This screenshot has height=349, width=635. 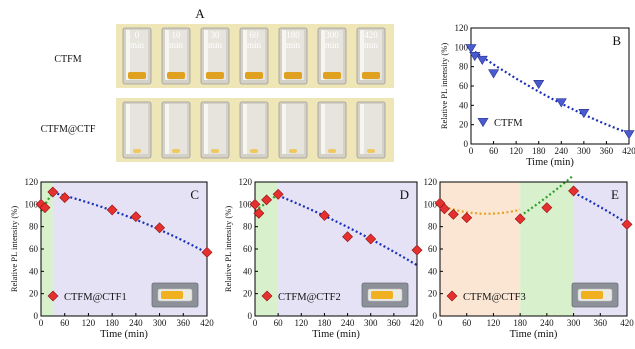 What do you see at coordinates (41, 323) in the screenshot?
I see `x-tick-label: 0` at bounding box center [41, 323].